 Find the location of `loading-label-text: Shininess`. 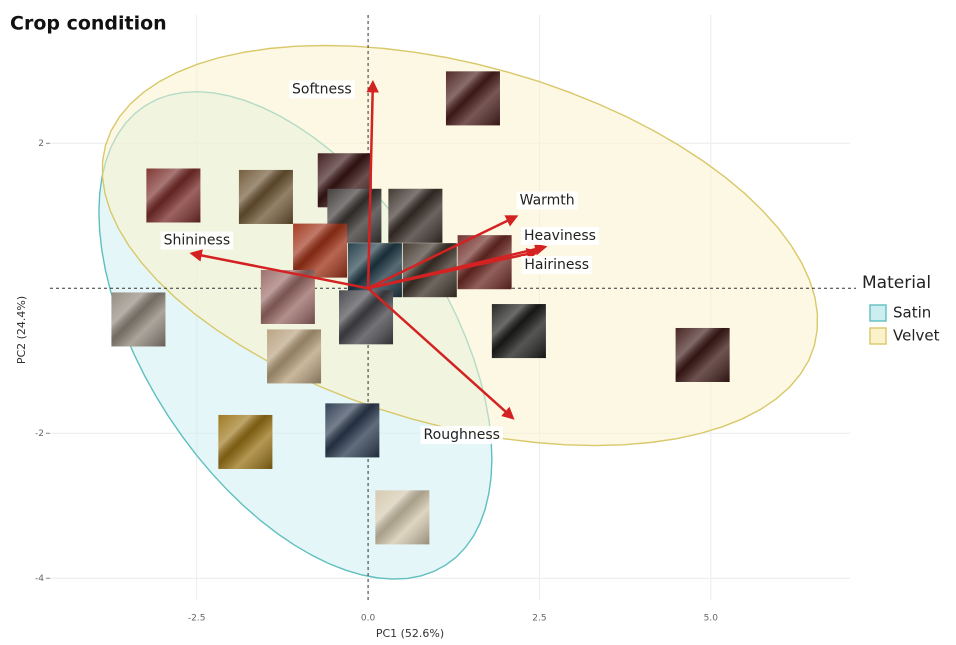

loading-label-text: Shininess is located at coordinates (197, 240).